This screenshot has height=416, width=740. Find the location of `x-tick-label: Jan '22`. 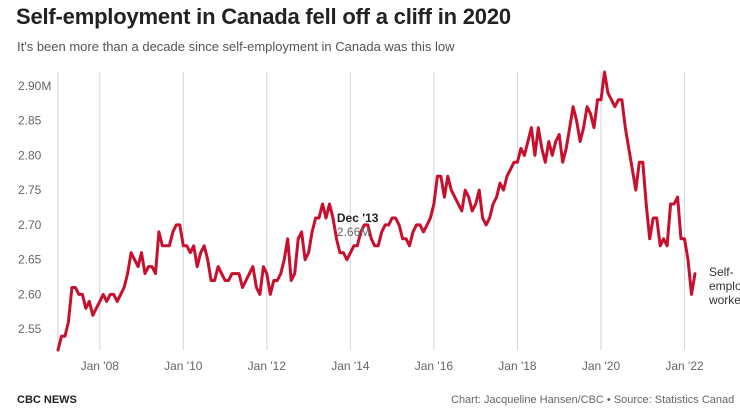

x-tick-label: Jan '22 is located at coordinates (684, 366).